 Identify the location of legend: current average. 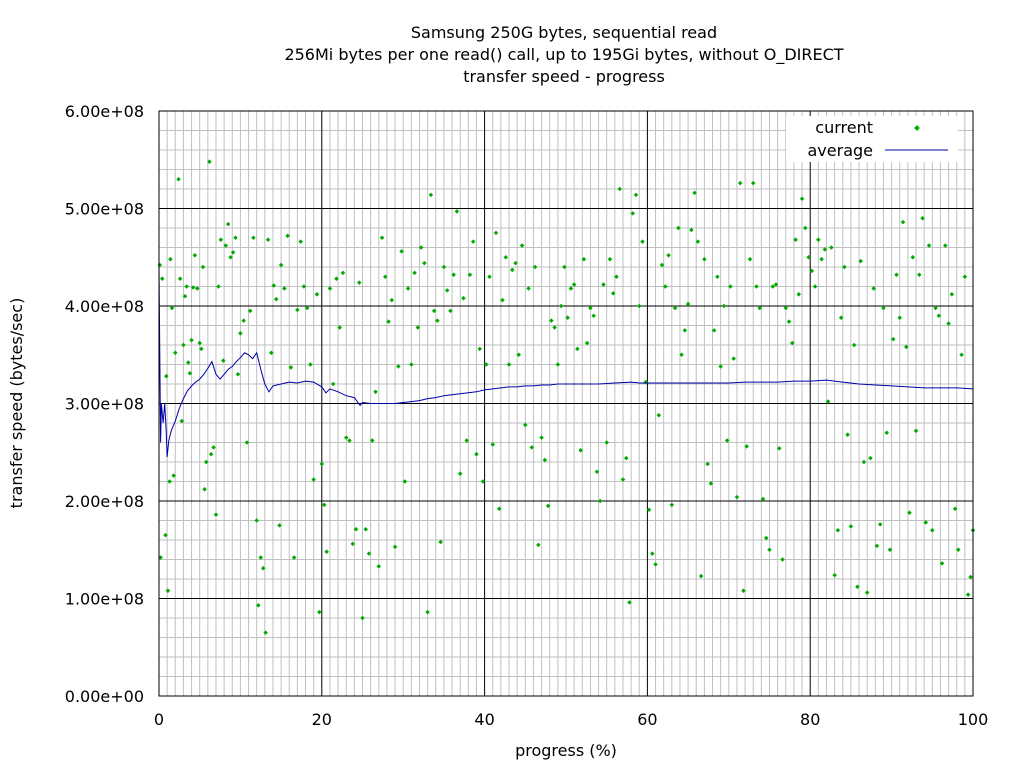
(872, 139).